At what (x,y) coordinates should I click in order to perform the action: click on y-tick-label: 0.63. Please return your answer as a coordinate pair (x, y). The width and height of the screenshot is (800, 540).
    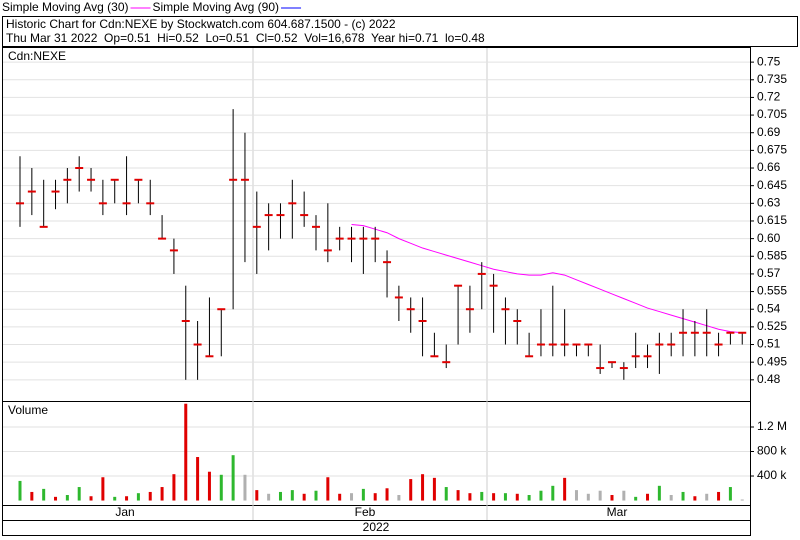
    Looking at the image, I should click on (769, 202).